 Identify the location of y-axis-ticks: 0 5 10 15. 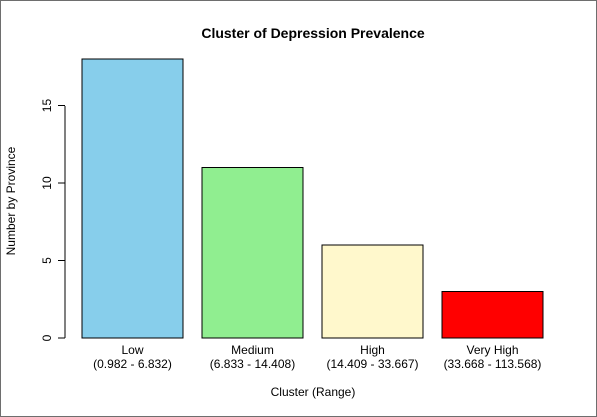
(52, 220).